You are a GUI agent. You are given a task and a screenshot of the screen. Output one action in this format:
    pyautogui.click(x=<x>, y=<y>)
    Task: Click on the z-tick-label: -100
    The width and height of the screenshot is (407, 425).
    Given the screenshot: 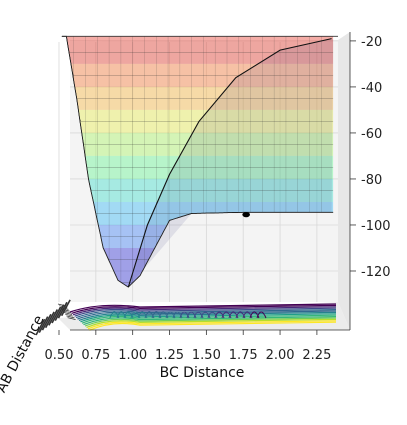 What is the action you would take?
    pyautogui.click(x=376, y=226)
    